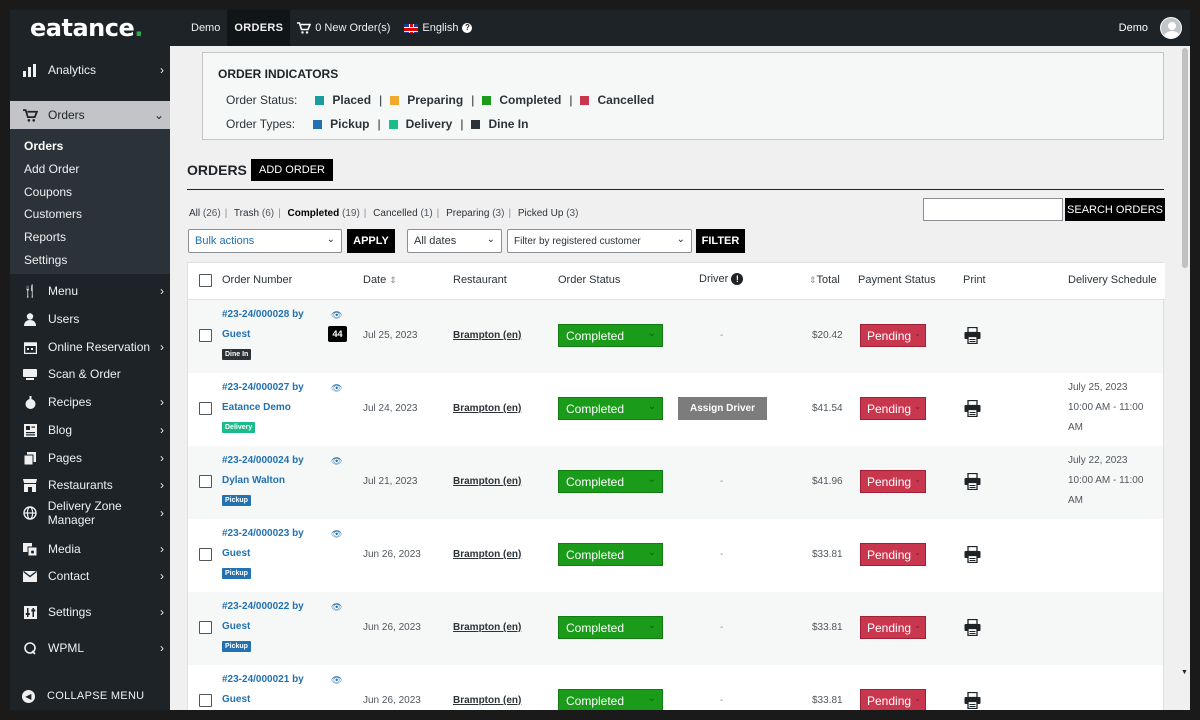  What do you see at coordinates (90, 319) in the screenshot?
I see `sidebar-item-users: Users` at bounding box center [90, 319].